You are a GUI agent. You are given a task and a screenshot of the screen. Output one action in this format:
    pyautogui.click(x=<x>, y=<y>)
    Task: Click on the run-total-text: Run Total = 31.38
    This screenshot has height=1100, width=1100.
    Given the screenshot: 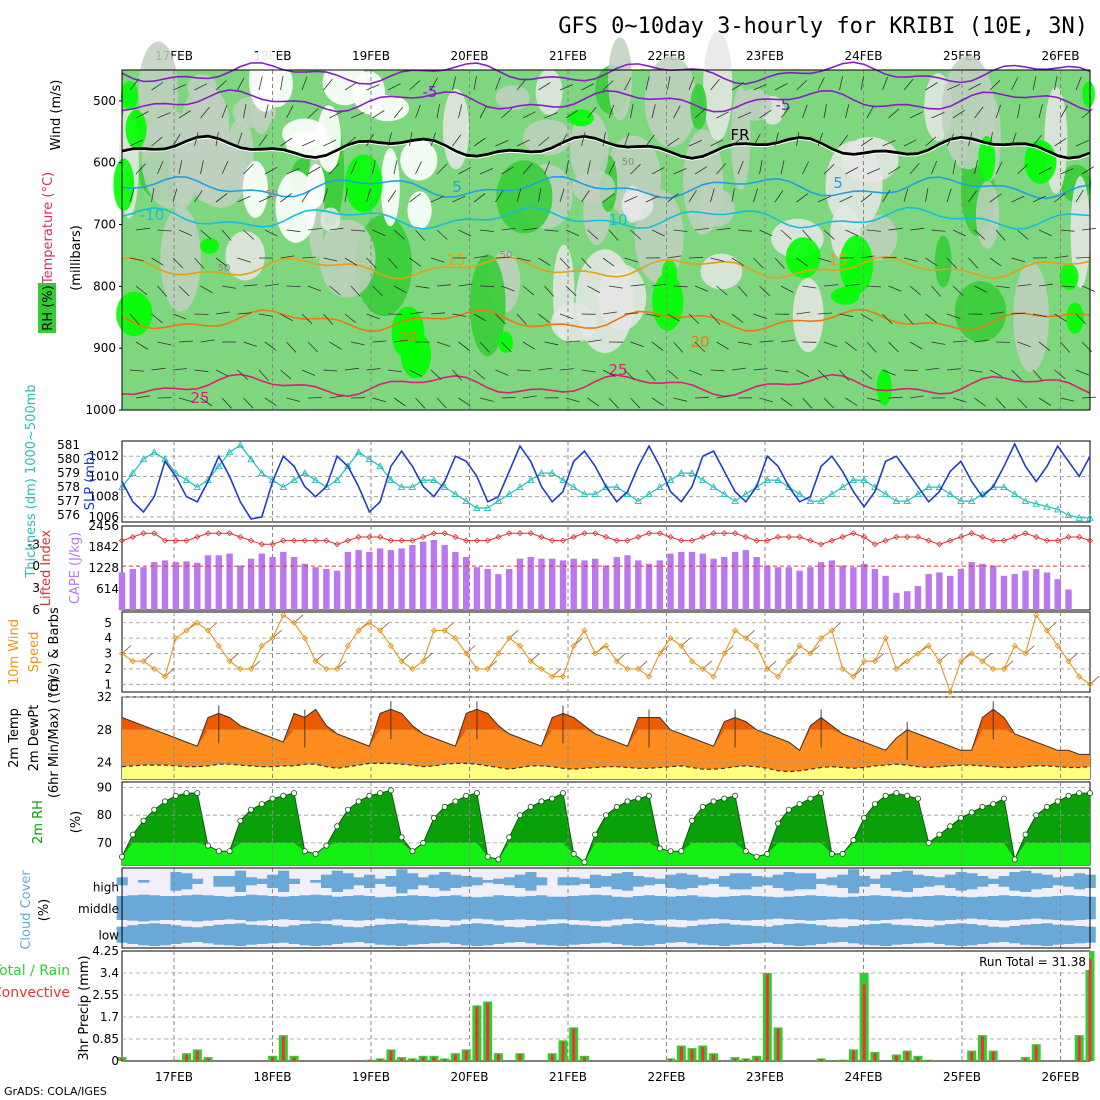 What is the action you would take?
    pyautogui.click(x=1032, y=962)
    